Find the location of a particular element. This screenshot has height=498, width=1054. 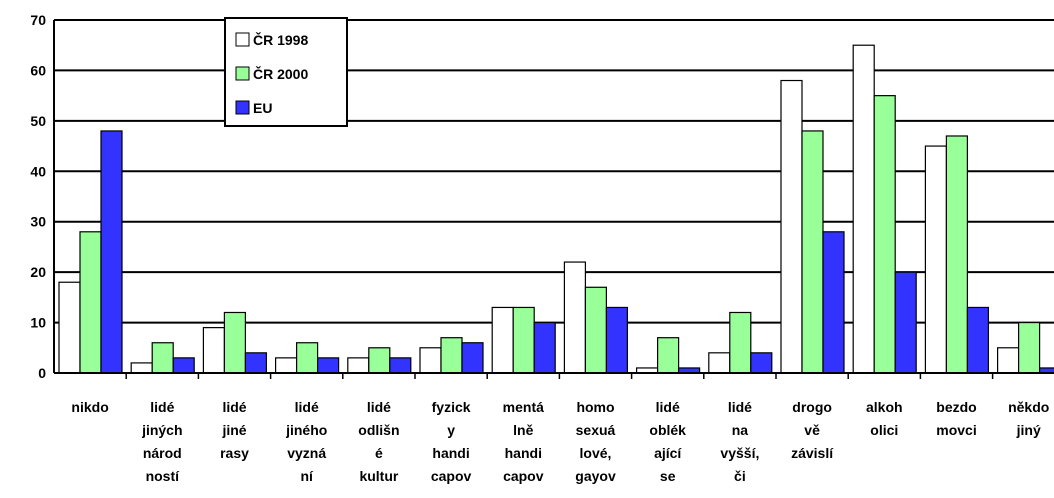

x-tick-label: lidé na vyšší, či is located at coordinates (739, 441).